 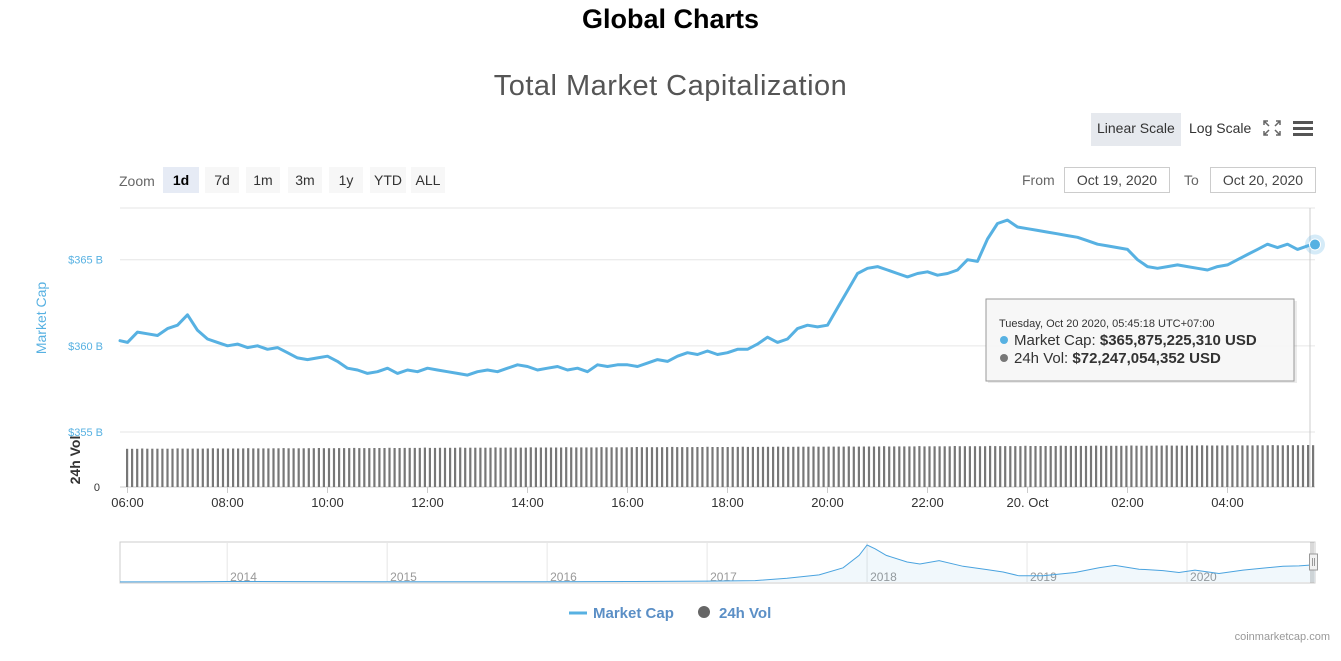 What do you see at coordinates (1057, 340) in the screenshot?
I see `tooltip-market-cap-label: Market Cap:` at bounding box center [1057, 340].